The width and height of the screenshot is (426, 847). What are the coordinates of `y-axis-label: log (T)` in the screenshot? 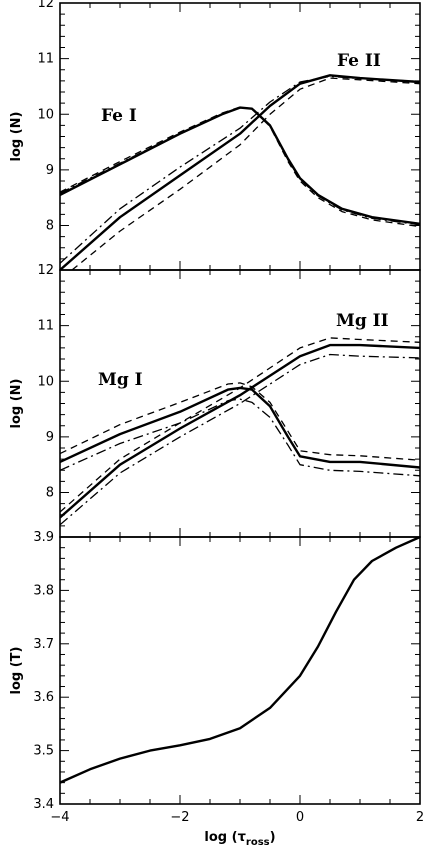 It's located at (16, 671).